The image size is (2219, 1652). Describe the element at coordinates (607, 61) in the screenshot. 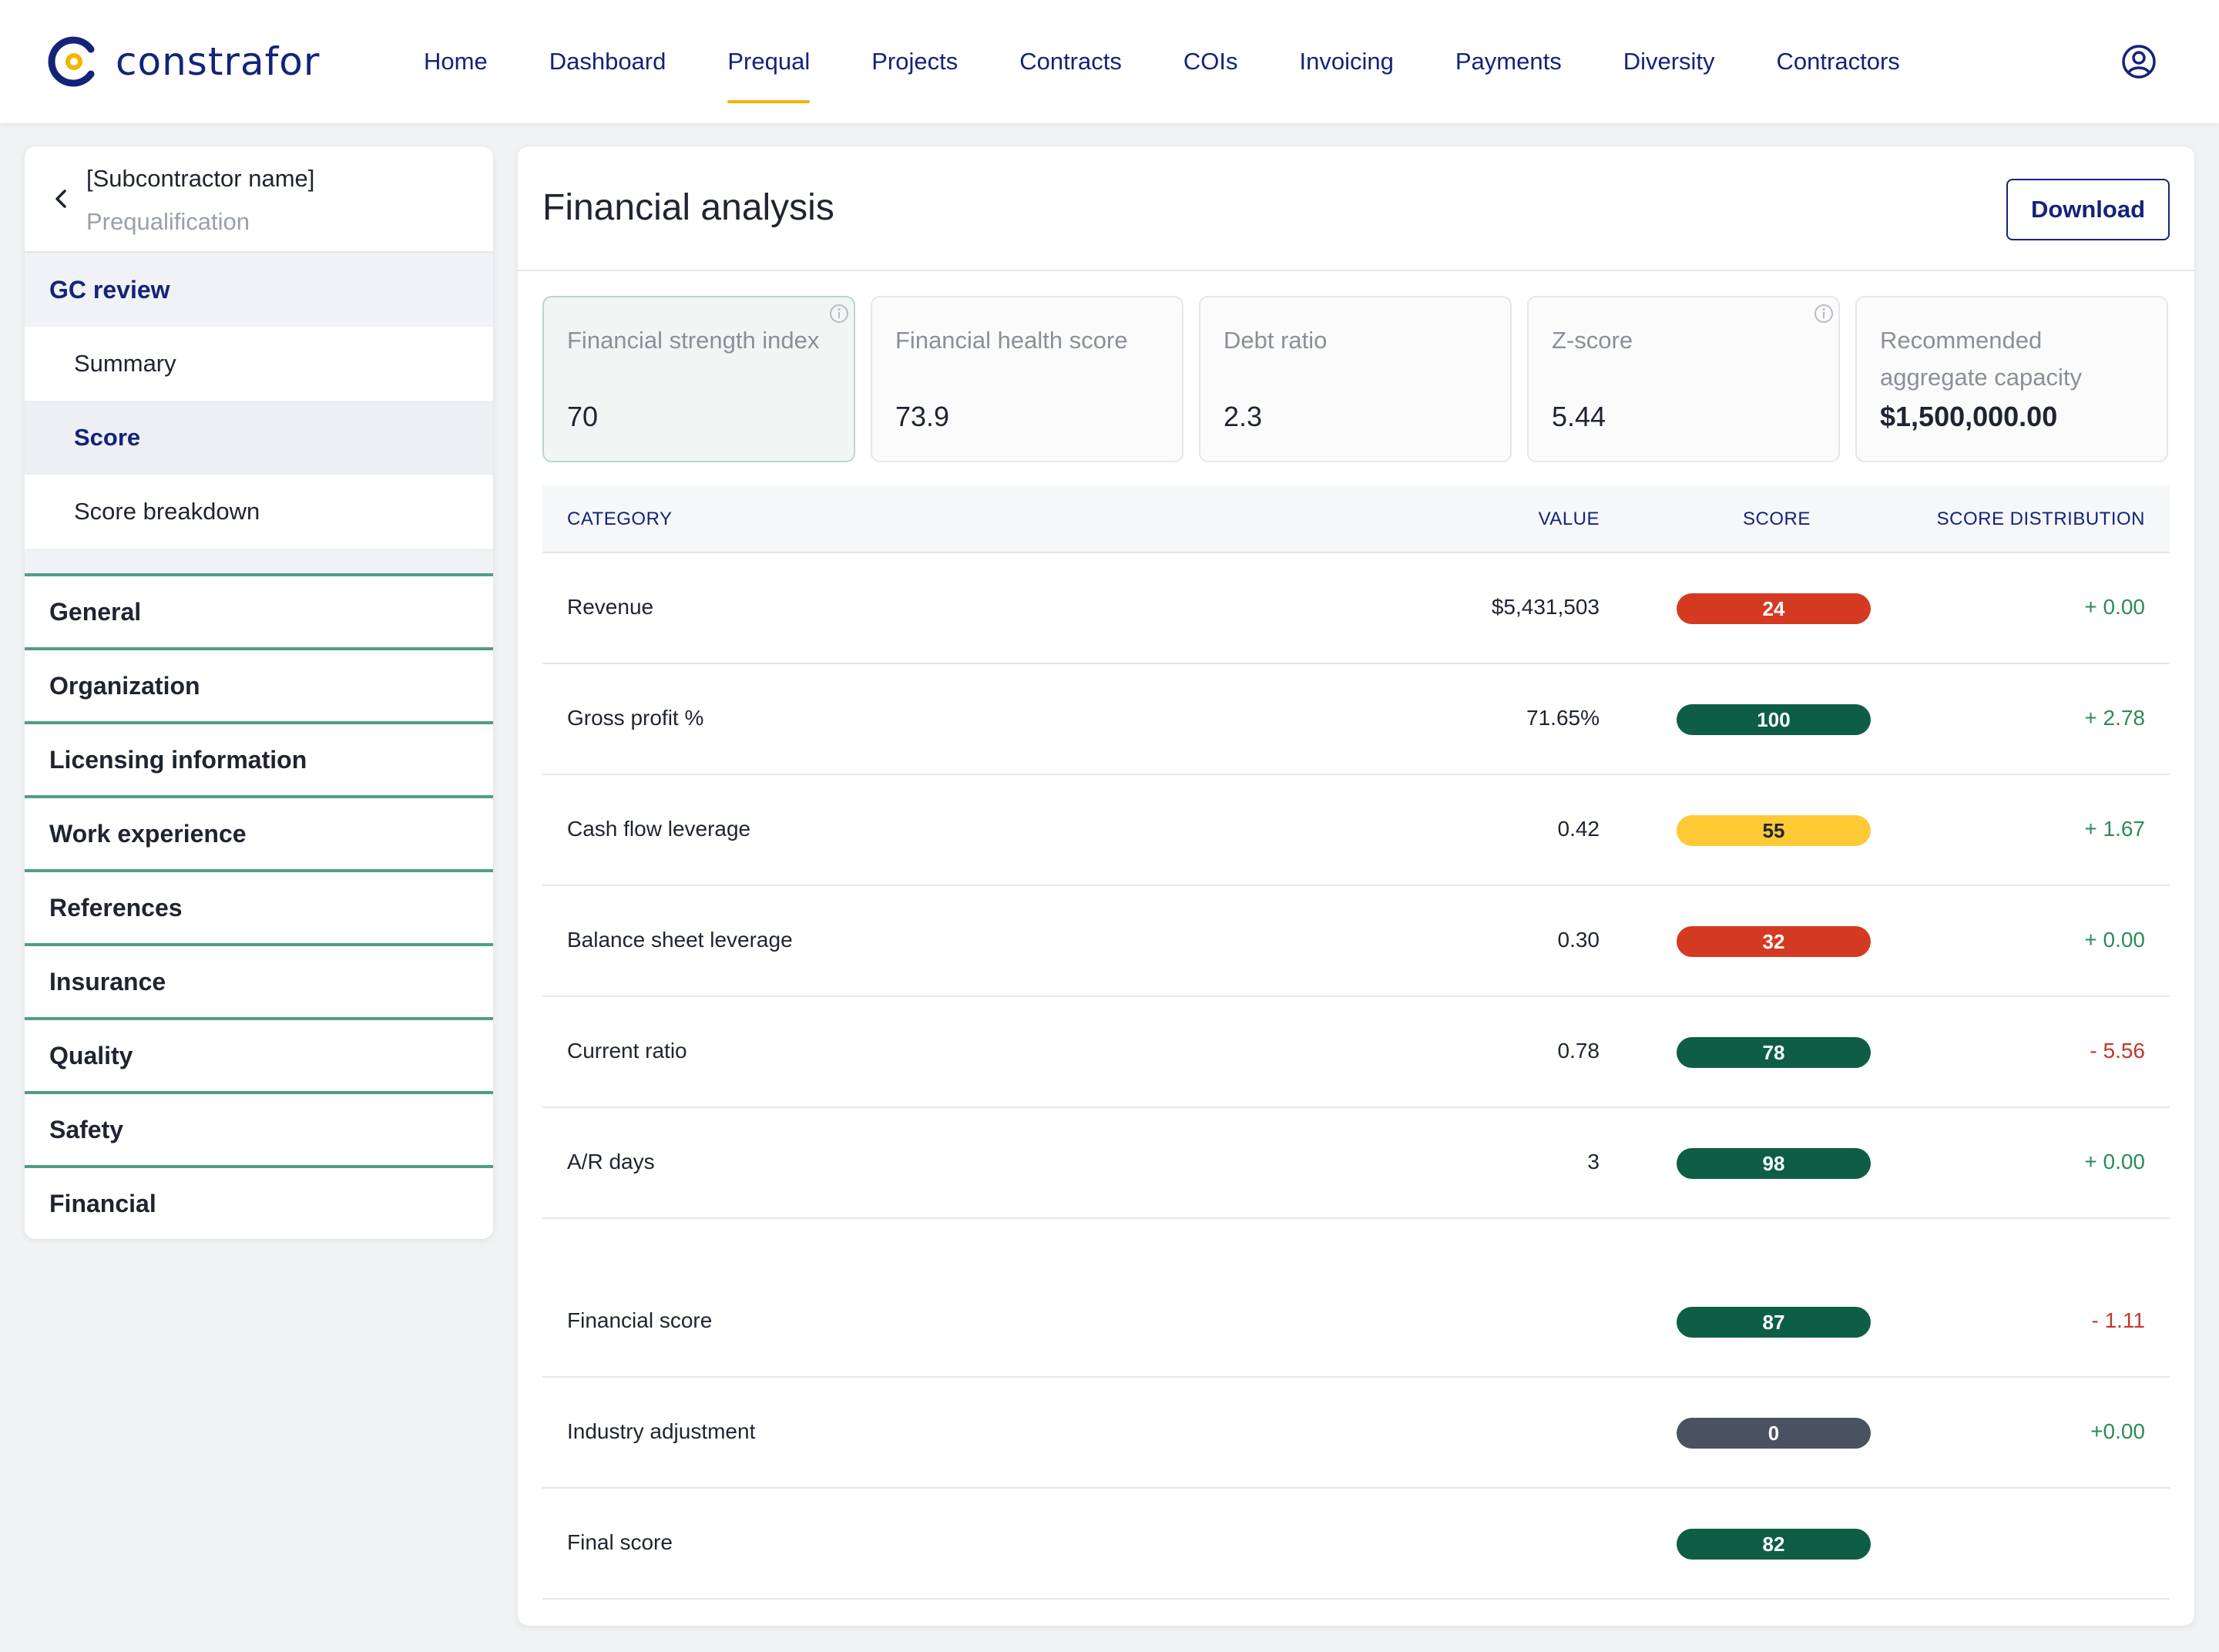

I see `nav-dashboard: Dashboard` at that location.